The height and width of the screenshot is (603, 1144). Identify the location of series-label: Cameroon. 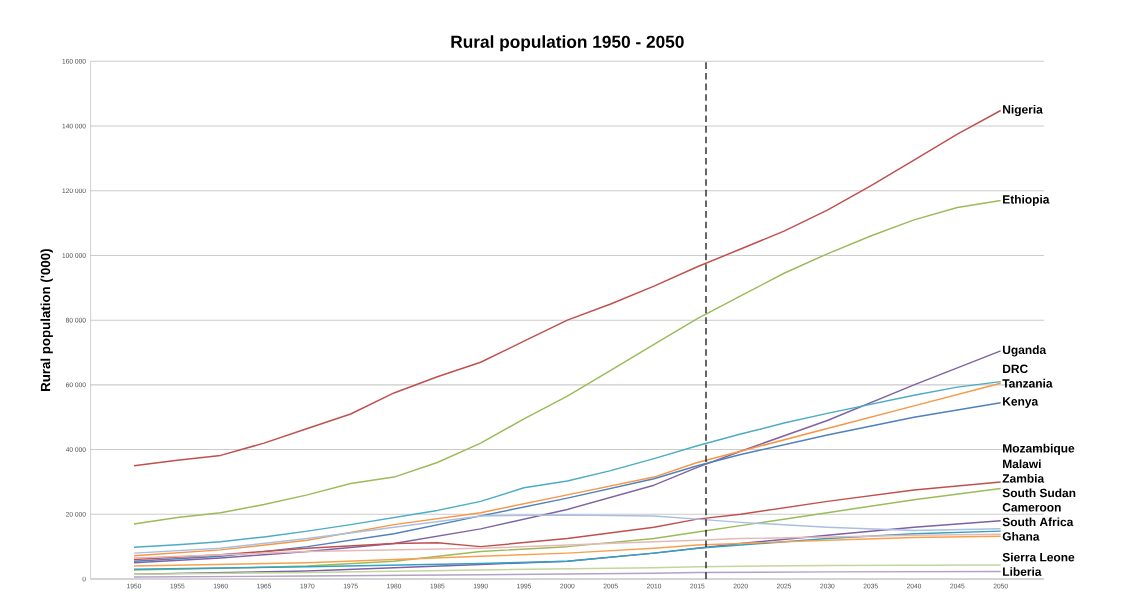
(1031, 507).